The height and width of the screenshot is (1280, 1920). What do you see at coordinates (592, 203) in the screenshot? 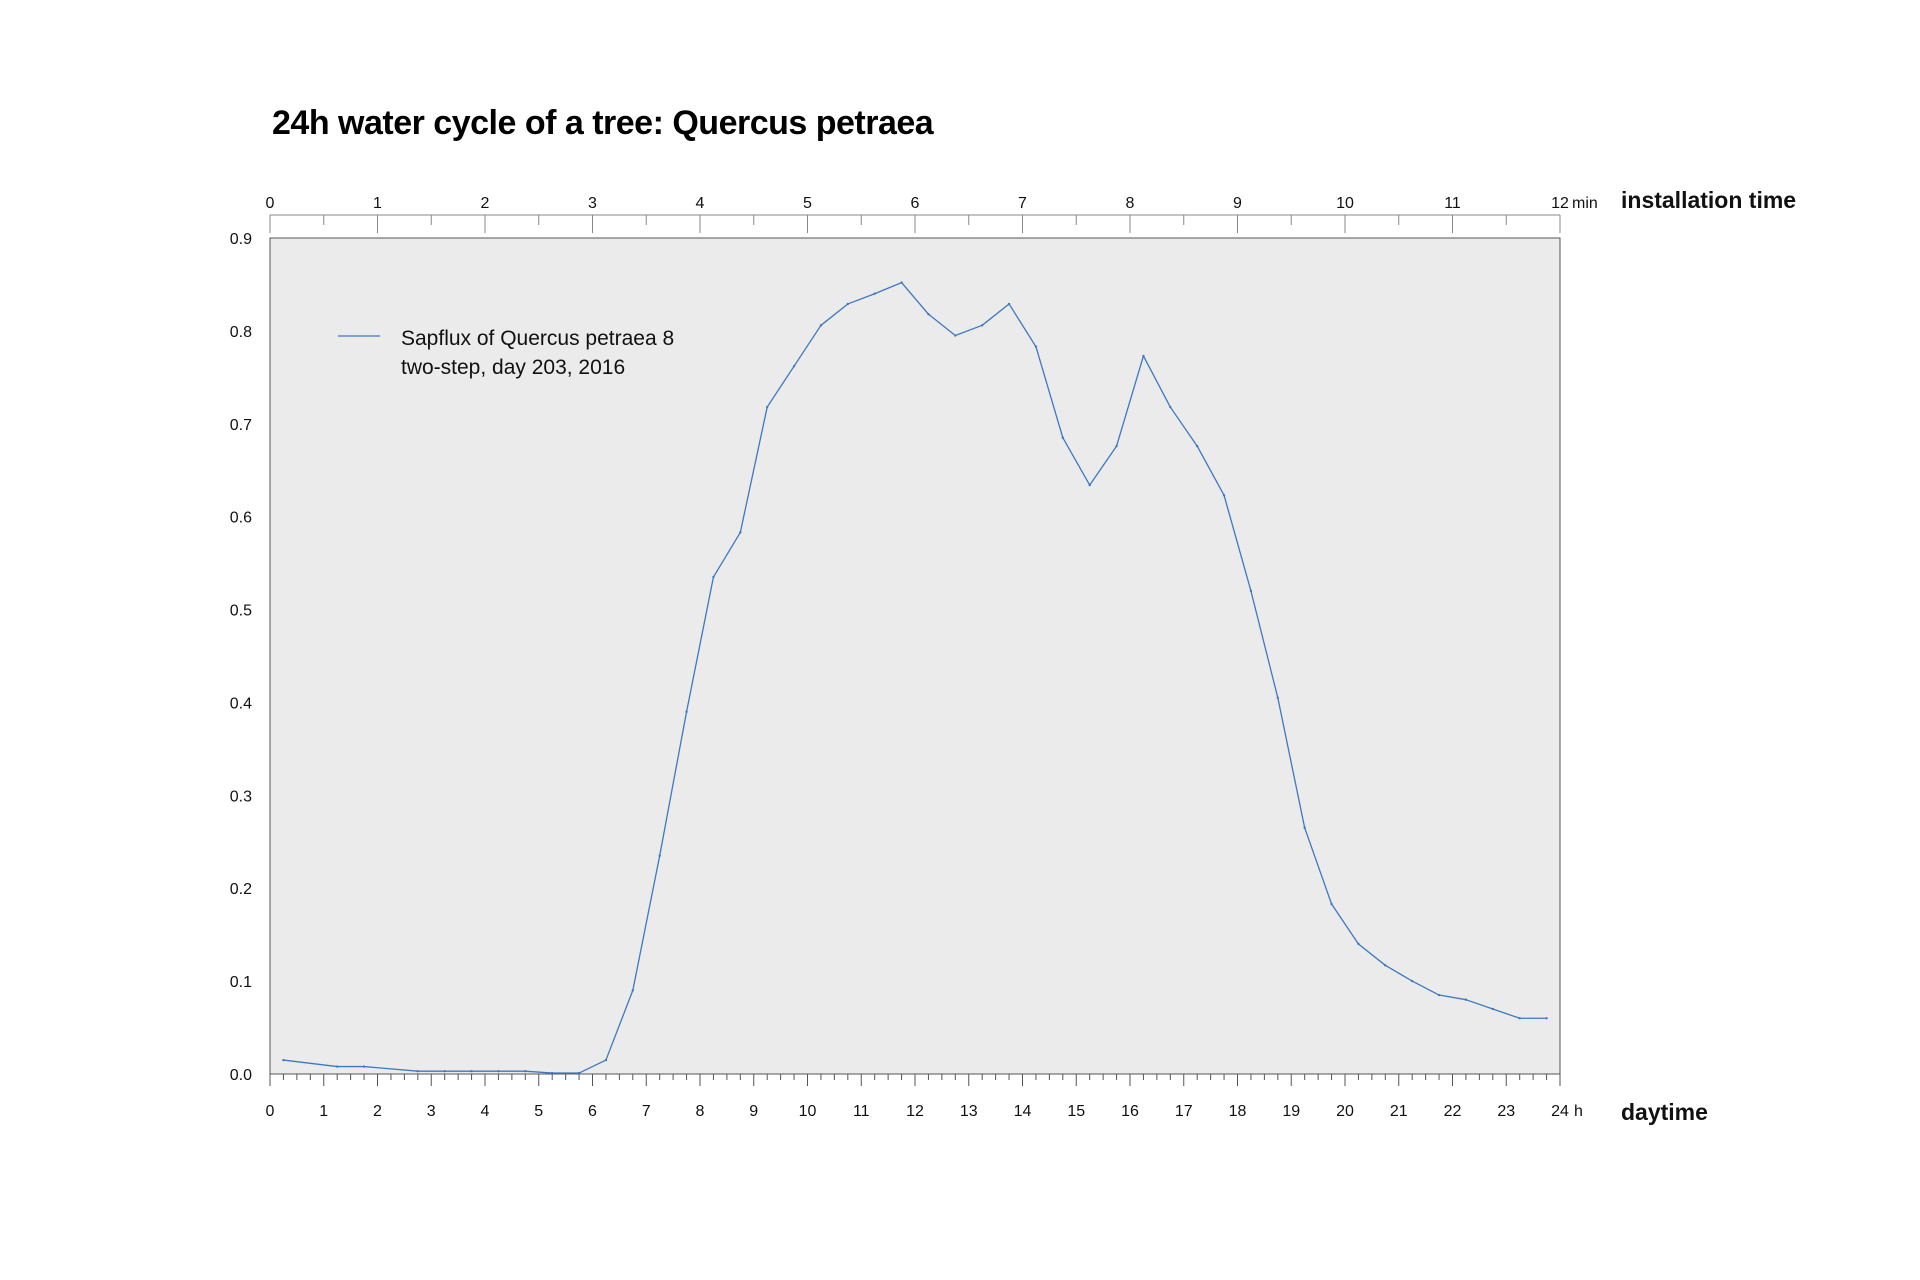
I see `top-tick-label: 3` at bounding box center [592, 203].